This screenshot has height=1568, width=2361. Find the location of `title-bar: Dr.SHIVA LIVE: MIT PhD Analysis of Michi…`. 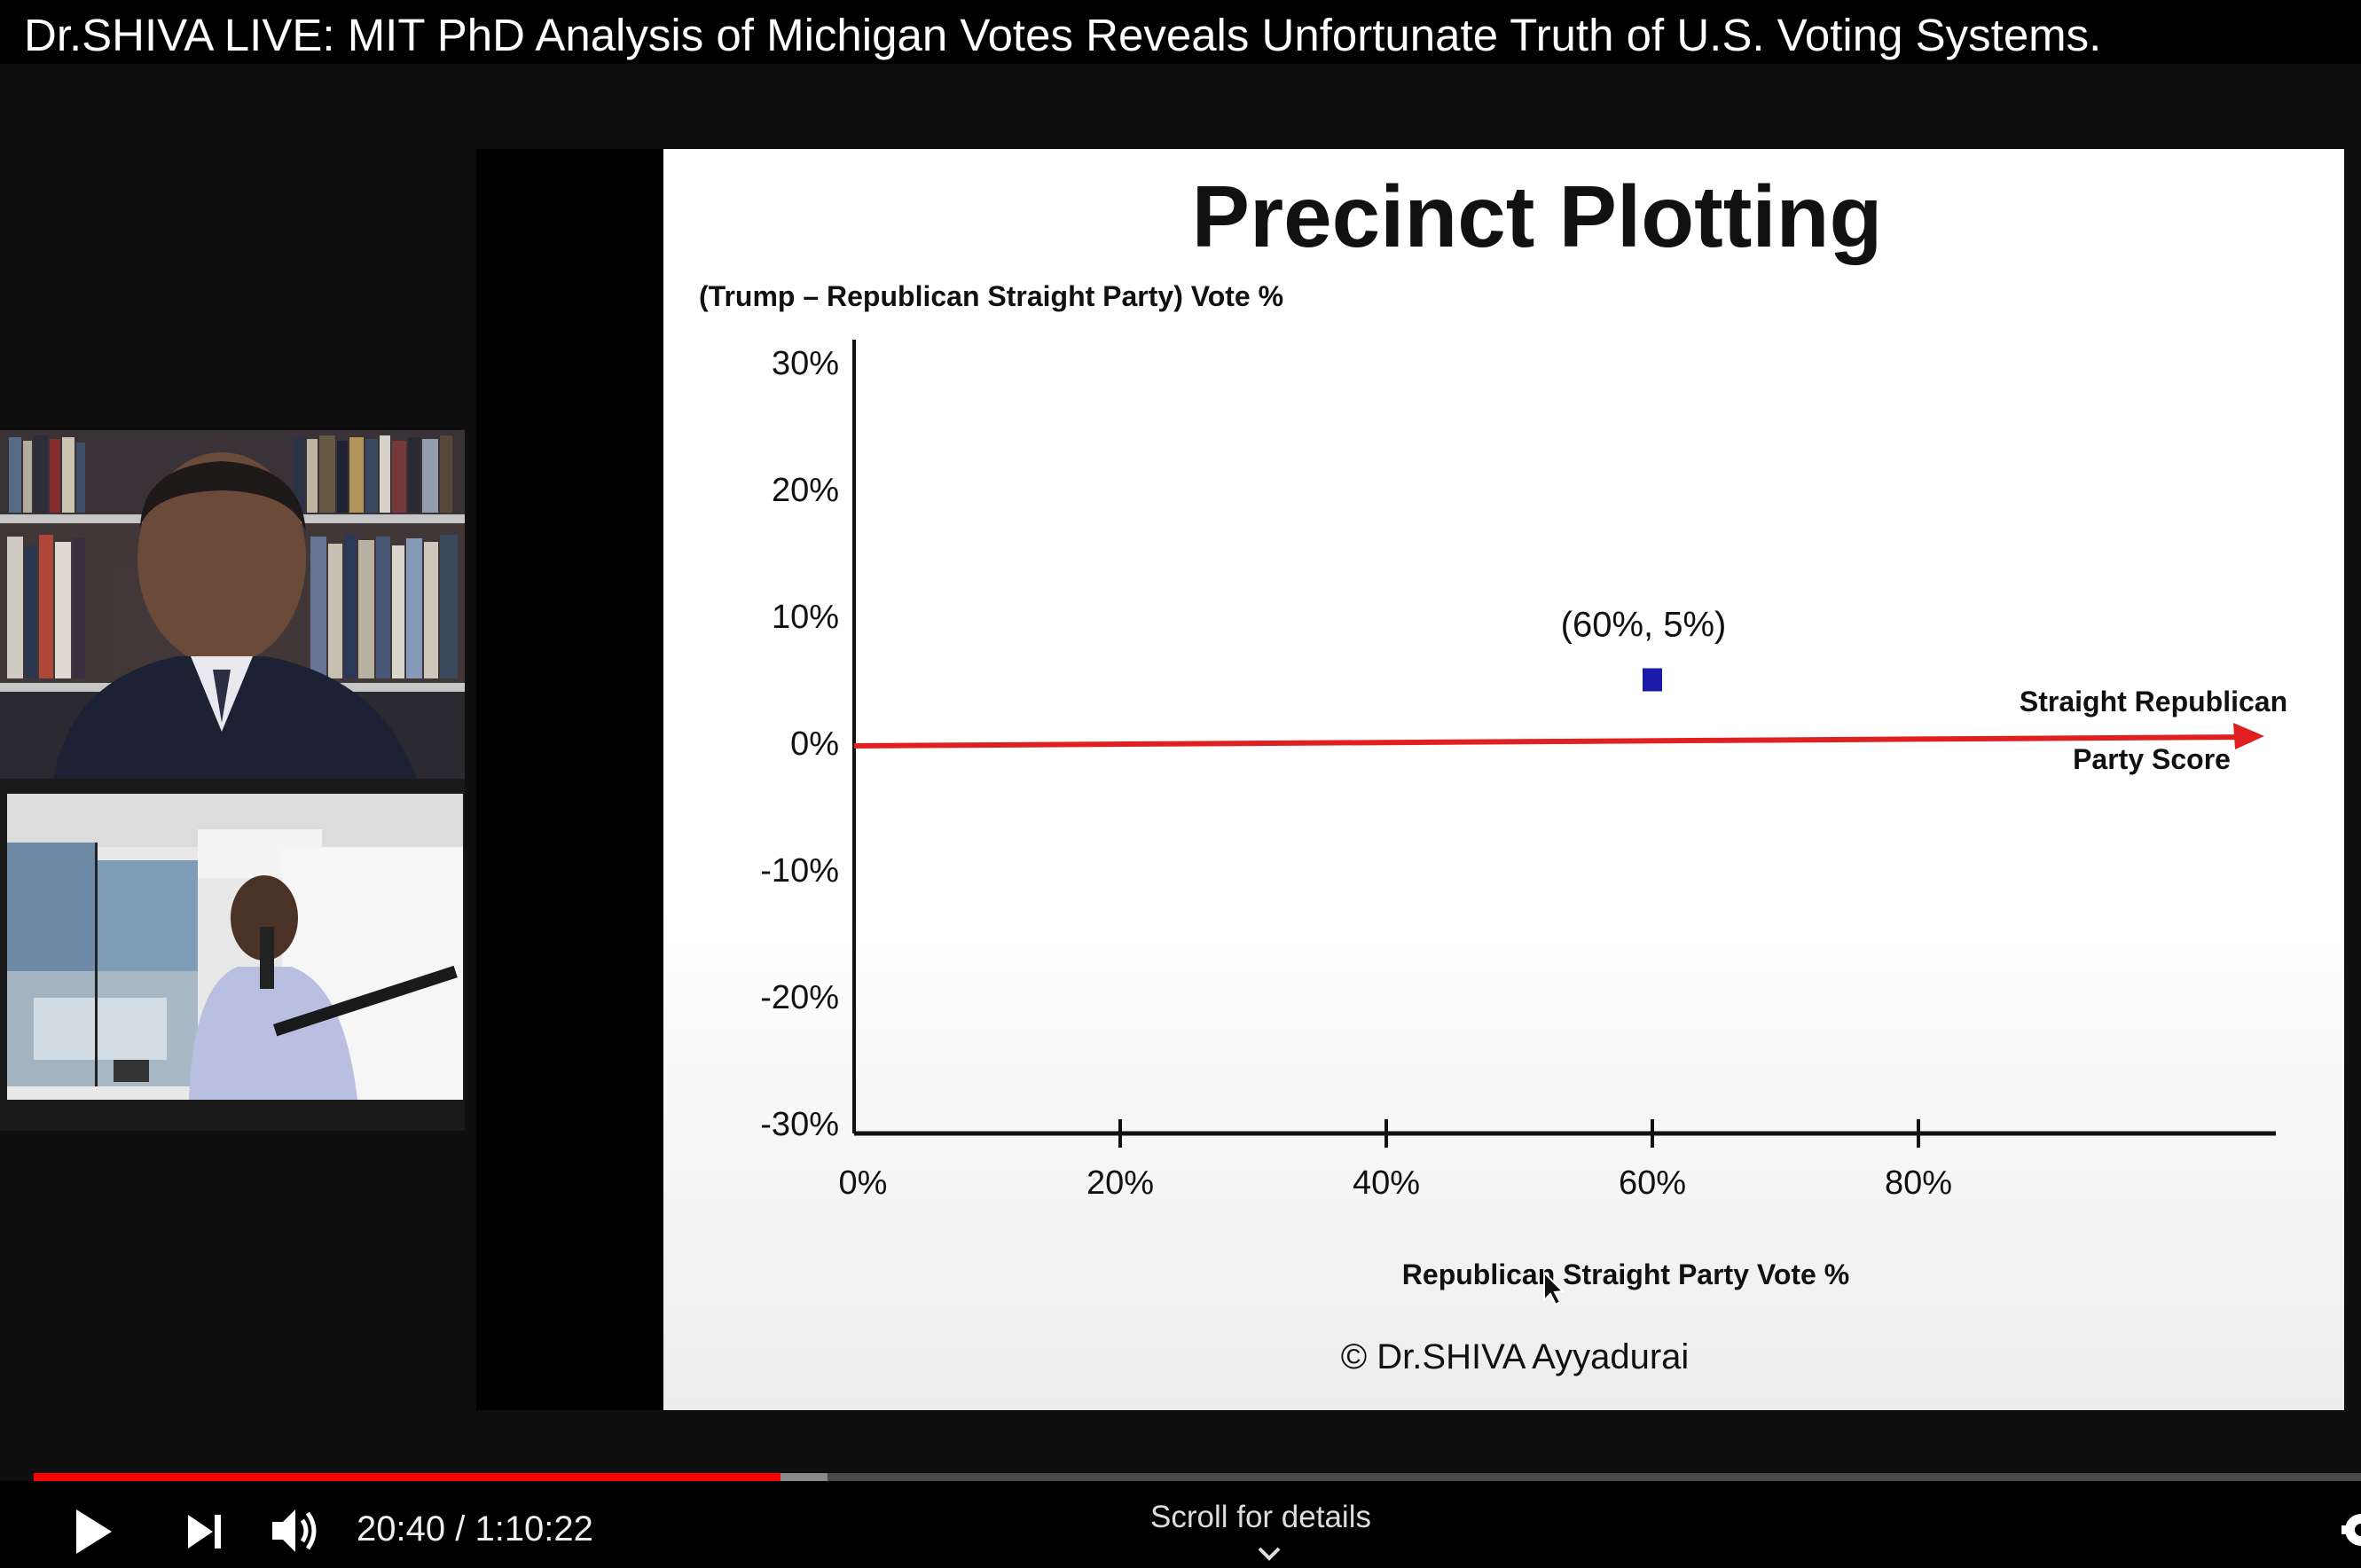

title-bar: Dr.SHIVA LIVE: MIT PhD Analysis of Michi… is located at coordinates (1181, 32).